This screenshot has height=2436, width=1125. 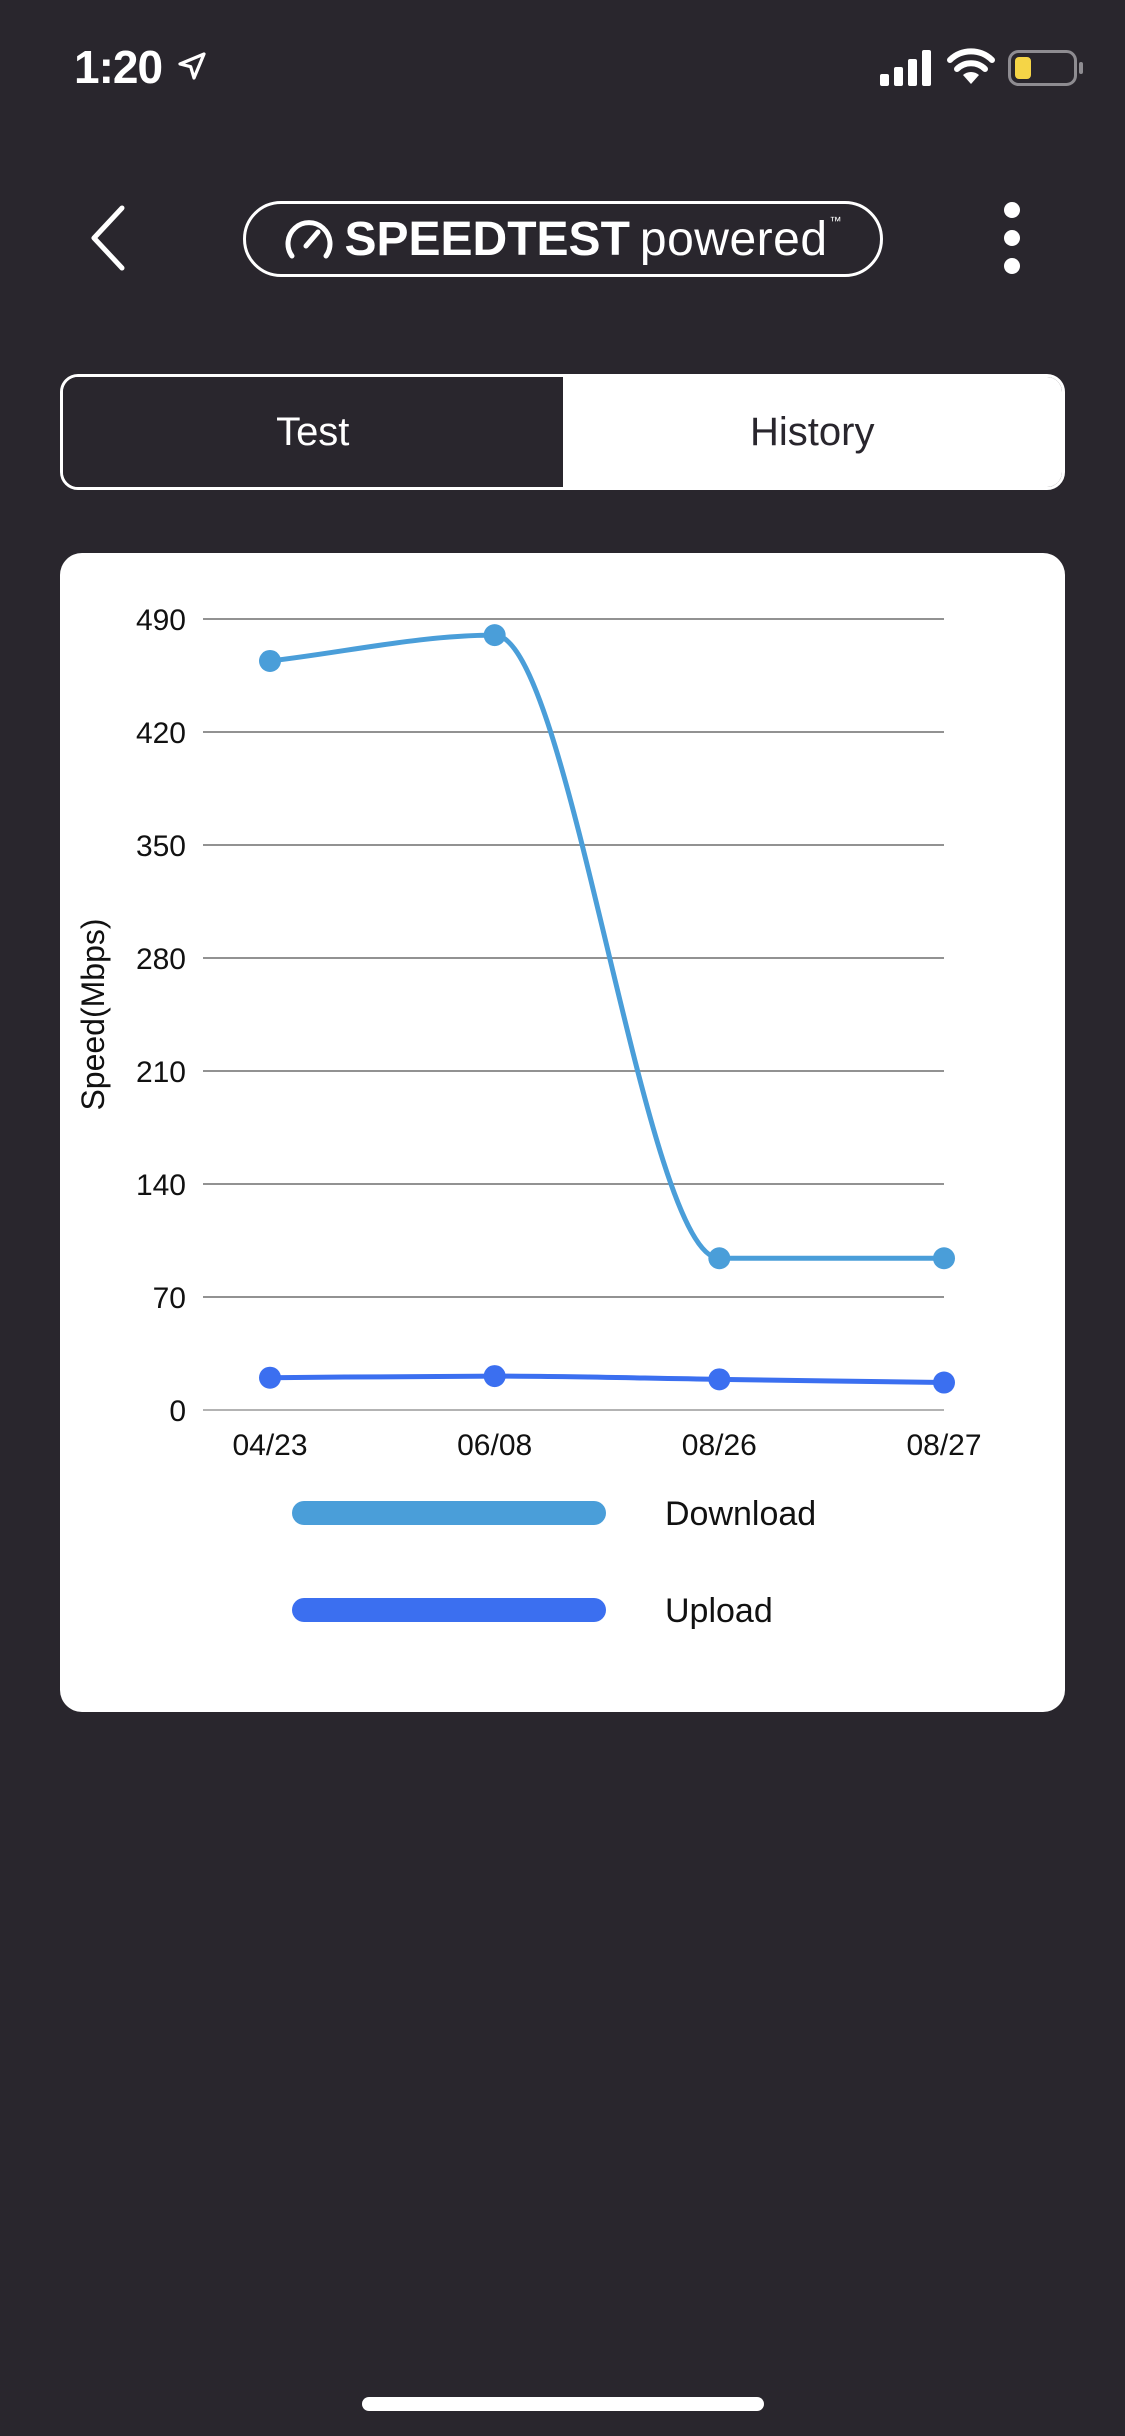 What do you see at coordinates (177, 1411) in the screenshot?
I see `y-tick-label: 0` at bounding box center [177, 1411].